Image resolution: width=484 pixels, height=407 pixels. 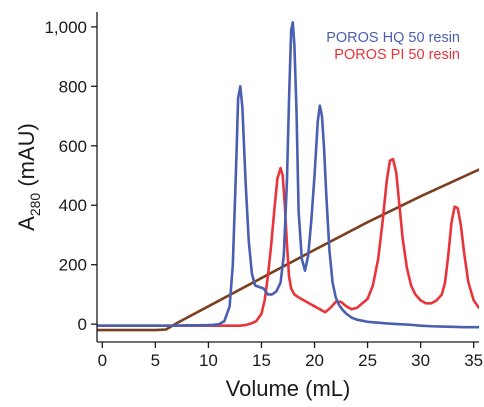 What do you see at coordinates (397, 55) in the screenshot?
I see `legend-label-pi: POROS PI 50 resin` at bounding box center [397, 55].